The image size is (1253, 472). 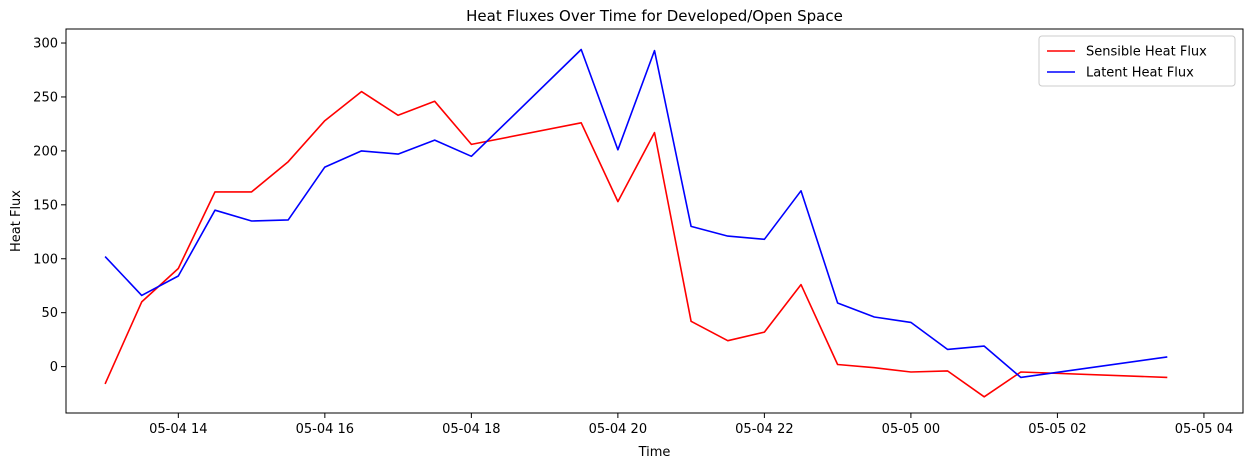 I want to click on x-tick-label: 05-04 16, so click(x=325, y=429).